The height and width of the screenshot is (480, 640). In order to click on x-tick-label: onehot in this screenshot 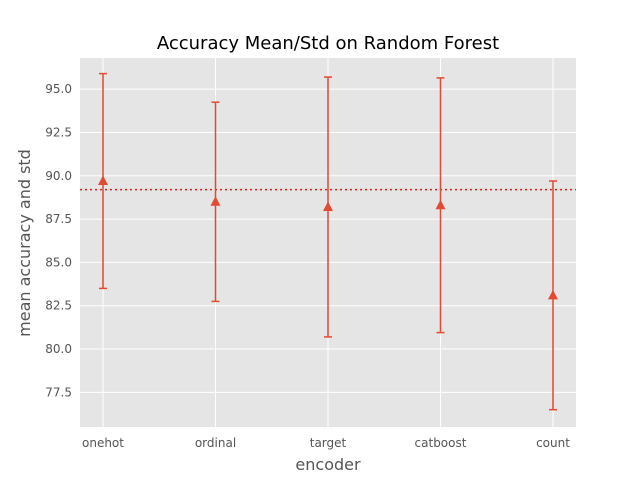, I will do `click(103, 443)`.